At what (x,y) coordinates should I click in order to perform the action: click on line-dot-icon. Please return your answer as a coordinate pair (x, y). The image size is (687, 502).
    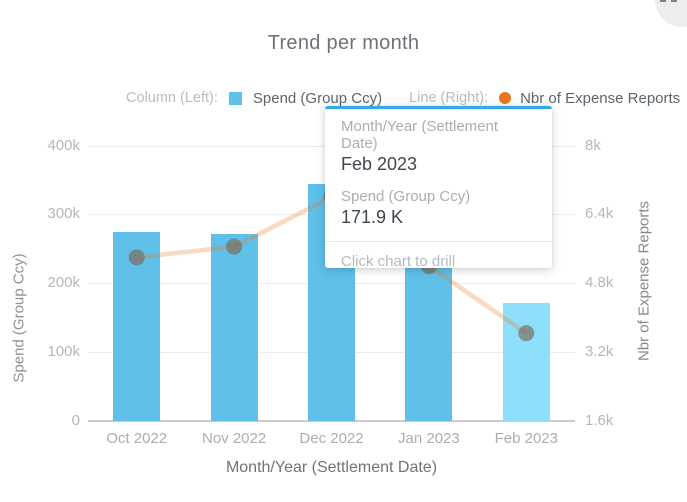
    Looking at the image, I should click on (505, 98).